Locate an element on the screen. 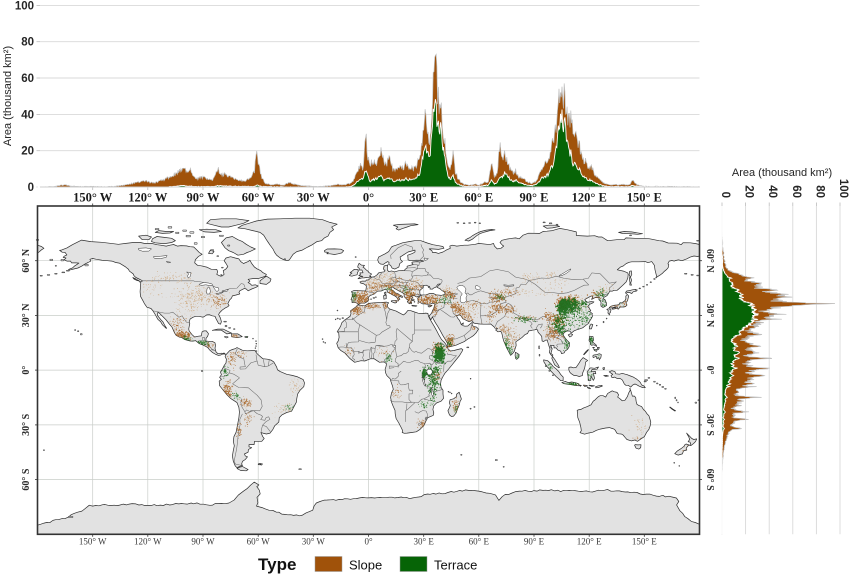 The width and height of the screenshot is (849, 578). svg-text: Slope is located at coordinates (365, 565).